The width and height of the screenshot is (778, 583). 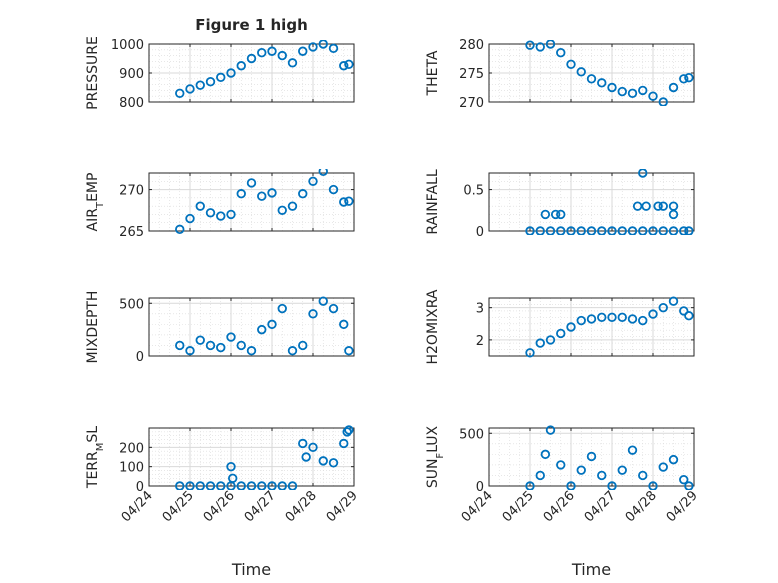 What do you see at coordinates (471, 434) in the screenshot?
I see `y-tick-label: 500` at bounding box center [471, 434].